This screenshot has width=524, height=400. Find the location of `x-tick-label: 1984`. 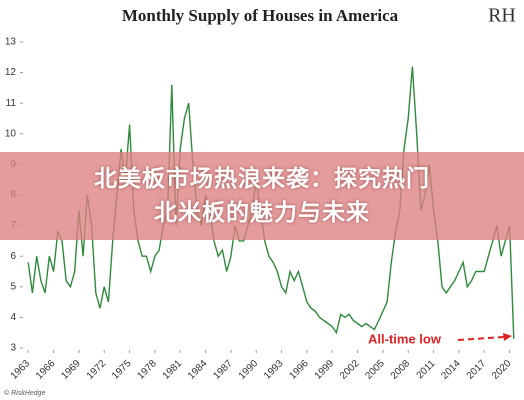

x-tick-label: 1984 is located at coordinates (198, 370).